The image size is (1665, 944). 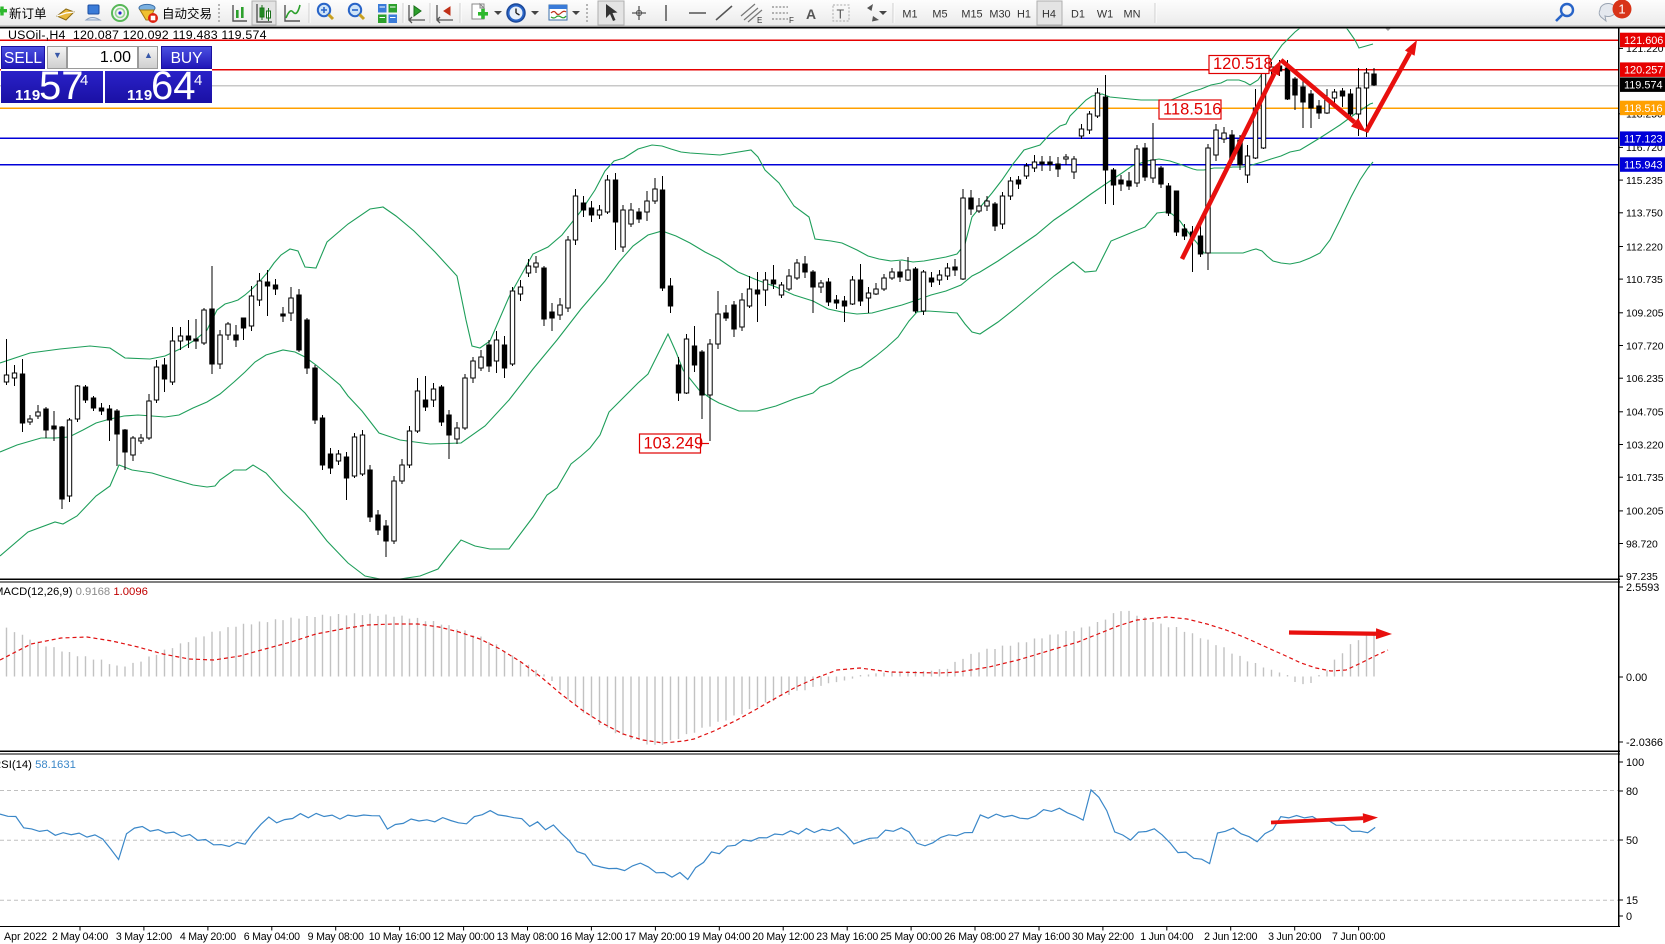 What do you see at coordinates (187, 13) in the screenshot?
I see `svg-text: 自动交易` at bounding box center [187, 13].